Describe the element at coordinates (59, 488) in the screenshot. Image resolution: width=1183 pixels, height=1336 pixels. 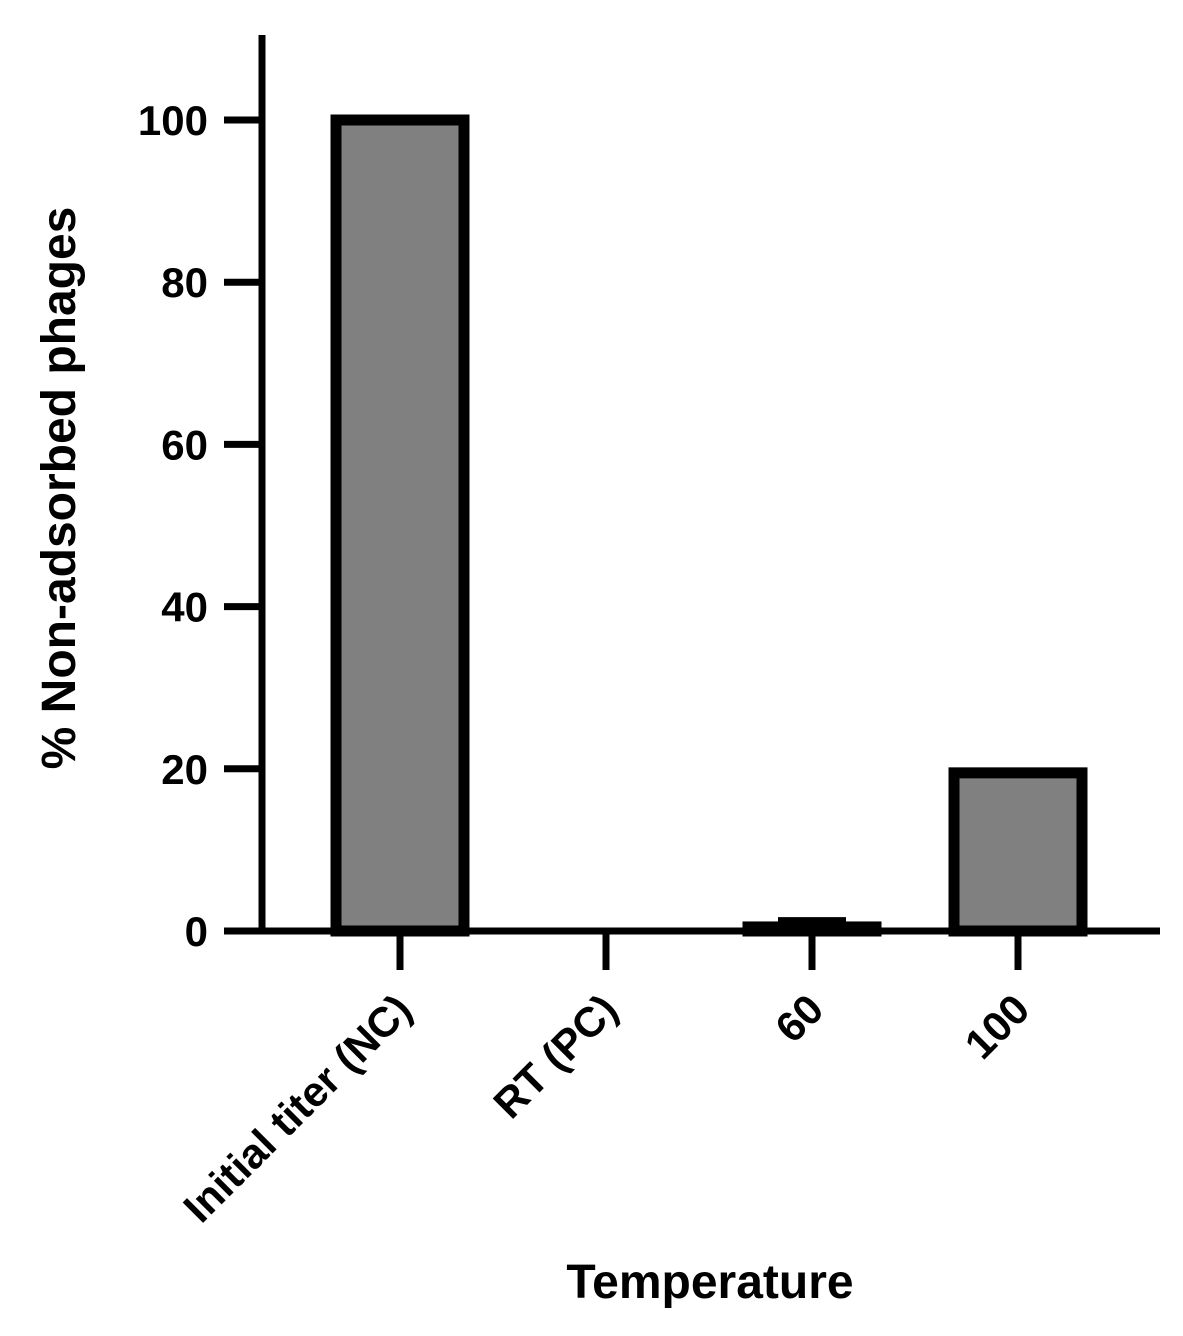
I see `y-axis-title: % Non-adsorbed phages` at that location.